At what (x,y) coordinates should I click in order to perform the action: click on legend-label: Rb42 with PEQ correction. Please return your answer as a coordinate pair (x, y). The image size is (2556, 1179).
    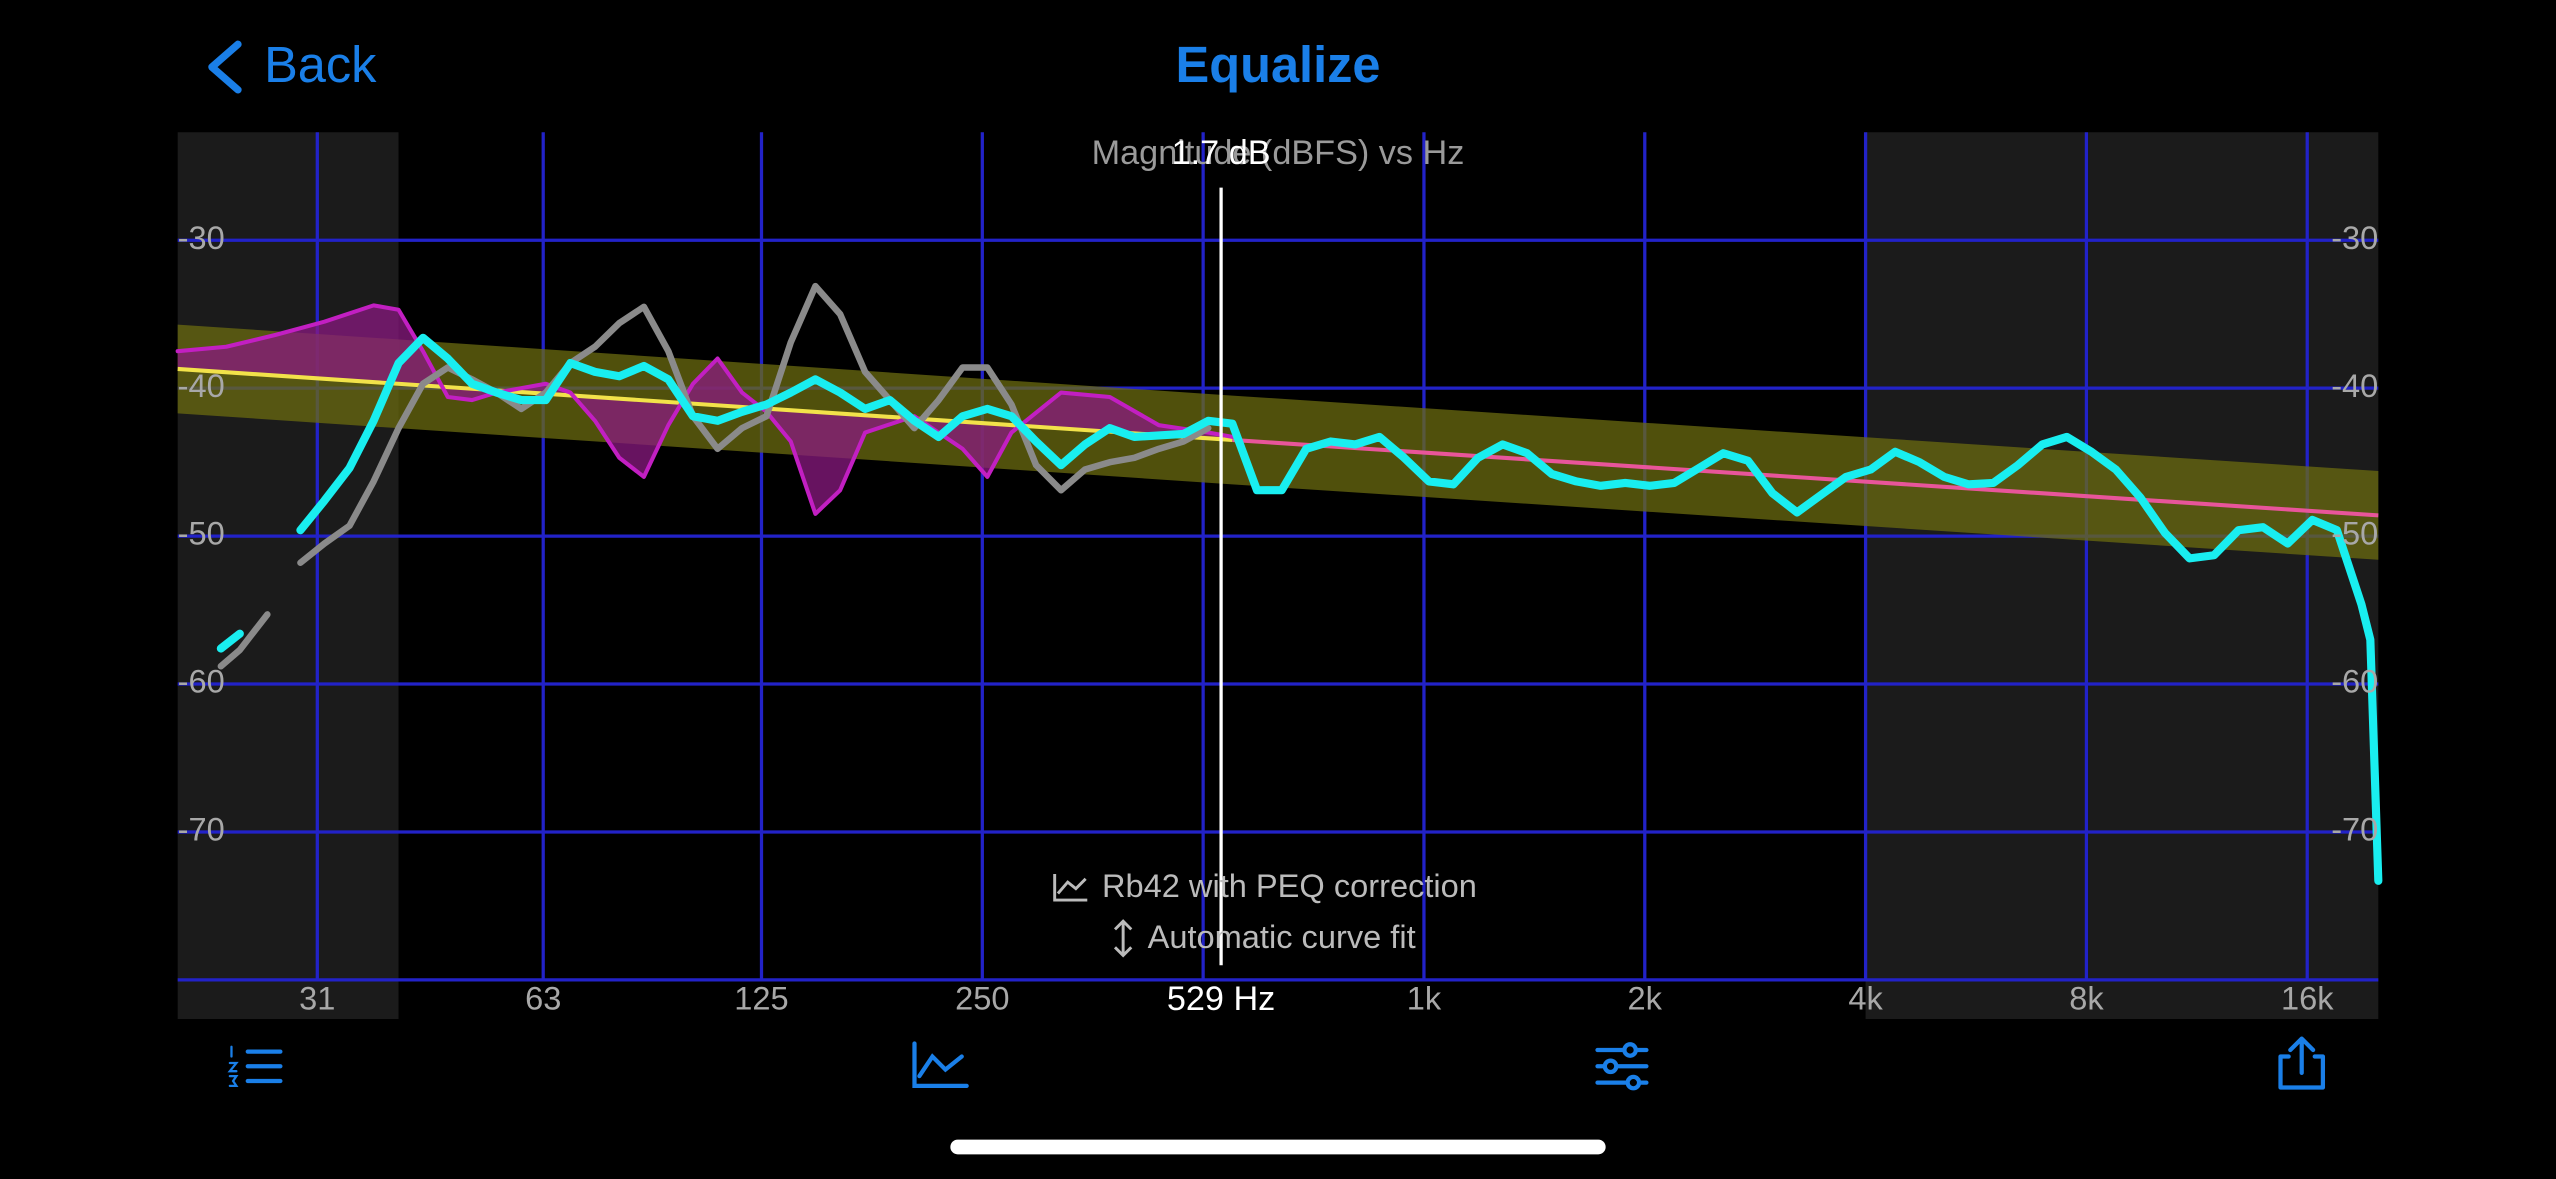
    Looking at the image, I should click on (1289, 885).